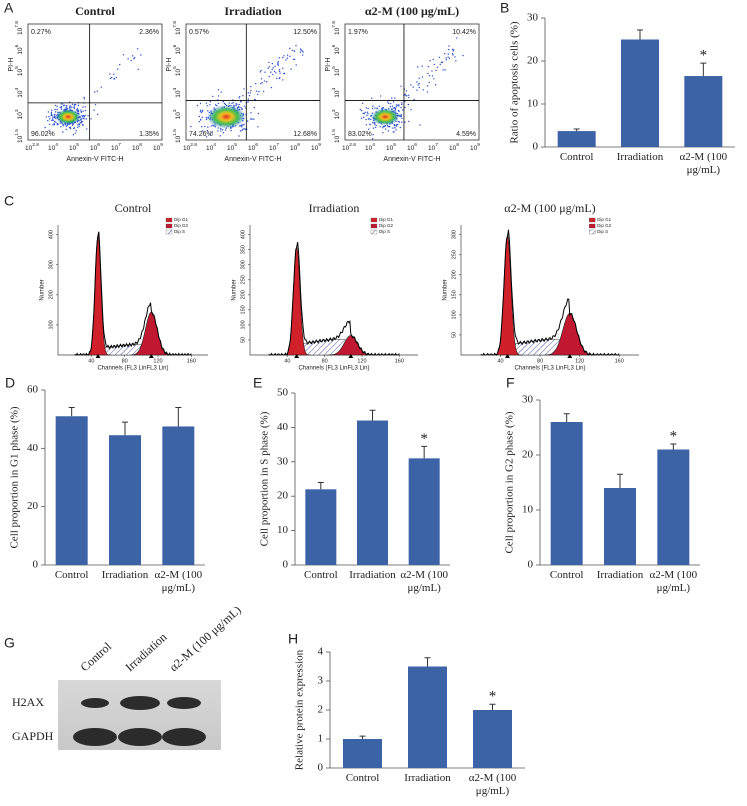 The image size is (747, 806). Describe the element at coordinates (620, 575) in the screenshot. I see `x-tick-label: Irradiation` at that location.